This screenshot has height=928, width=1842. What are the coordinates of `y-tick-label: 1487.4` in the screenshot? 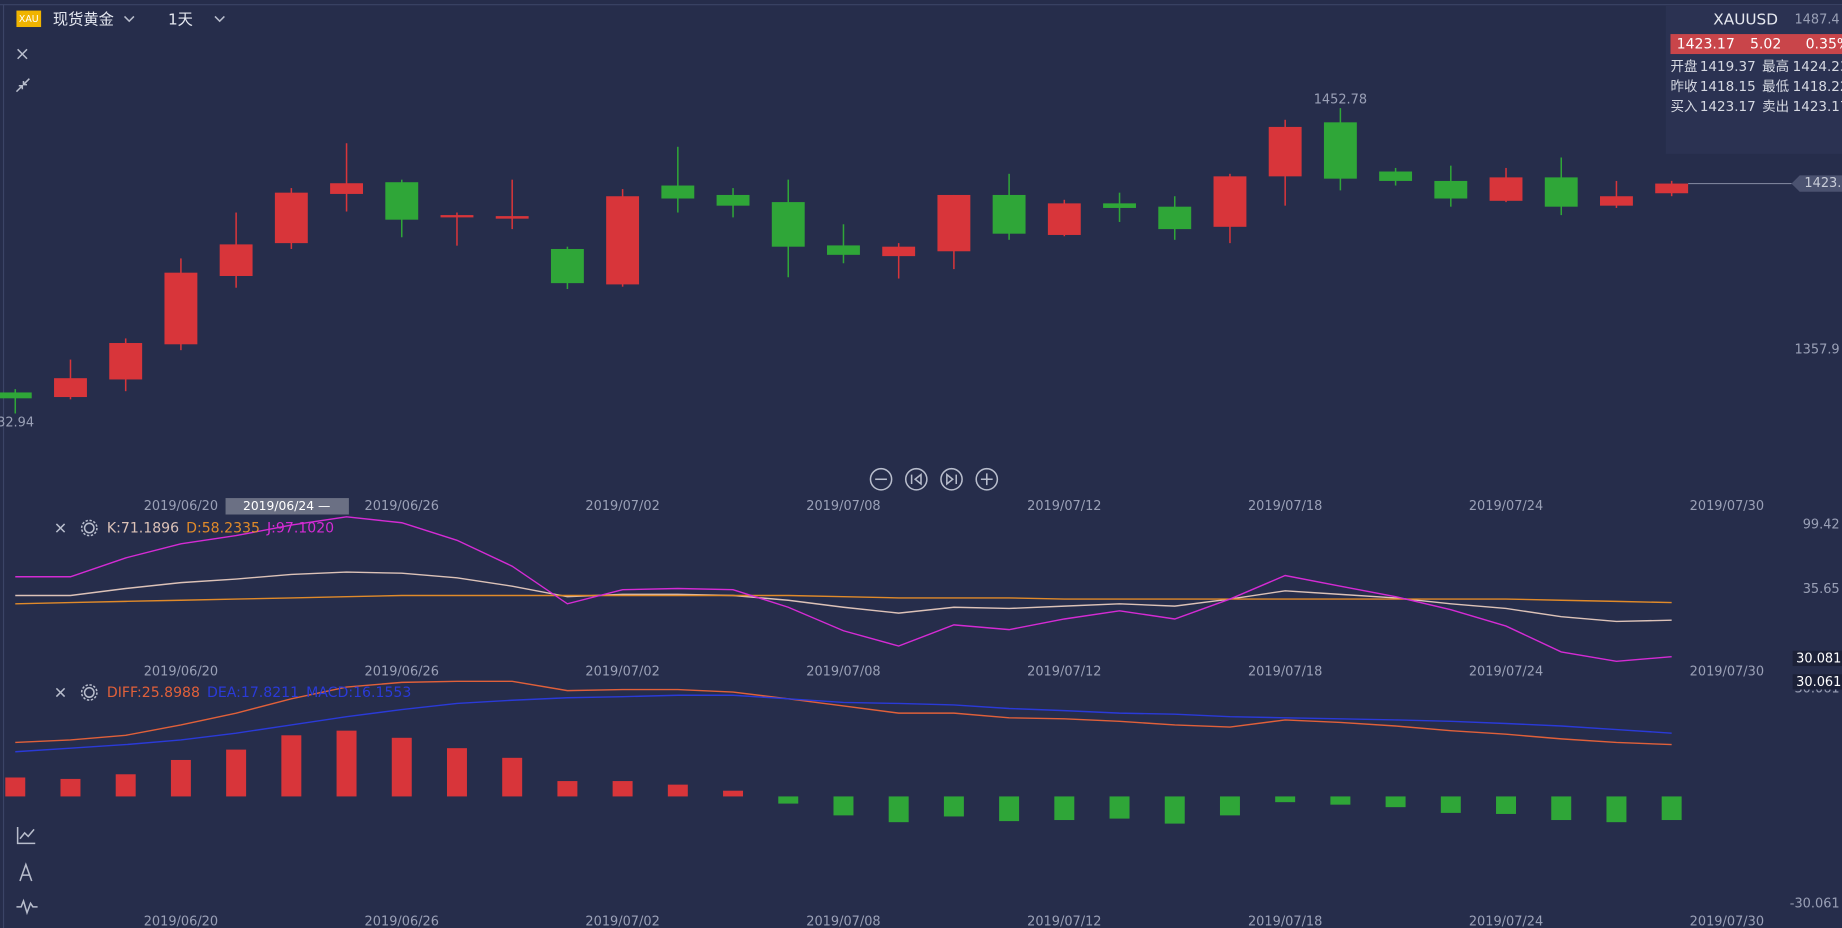 It's located at (1816, 19).